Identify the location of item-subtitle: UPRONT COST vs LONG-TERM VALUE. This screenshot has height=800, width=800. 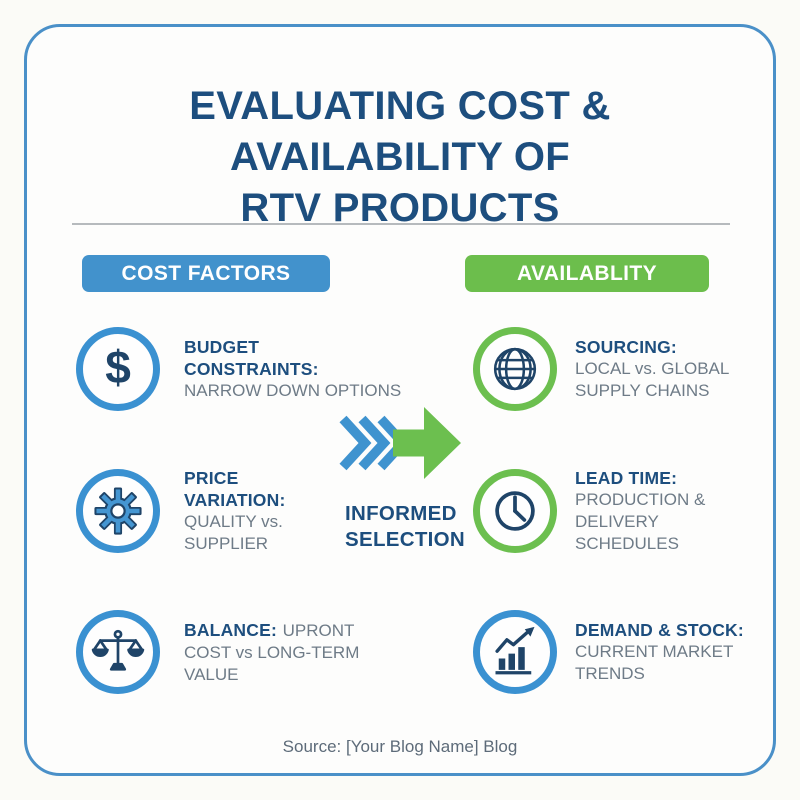
(272, 652).